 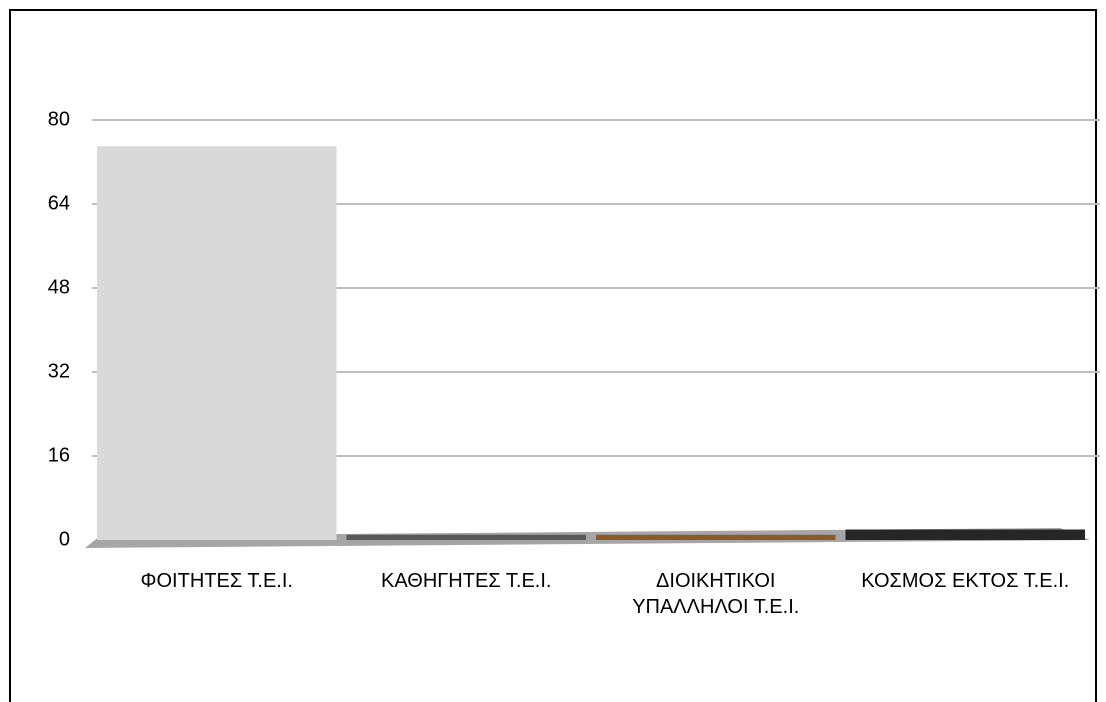 What do you see at coordinates (587, 538) in the screenshot?
I see `floor` at bounding box center [587, 538].